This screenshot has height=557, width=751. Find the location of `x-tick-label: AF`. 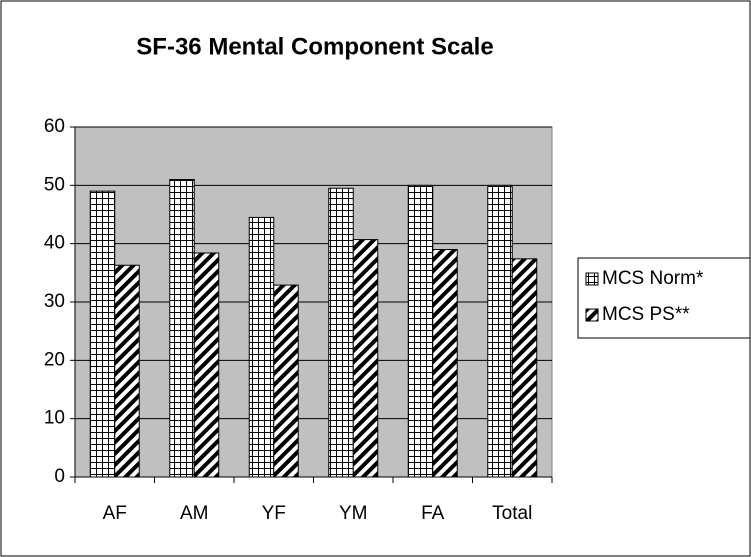

x-tick-label: AF is located at coordinates (115, 513).